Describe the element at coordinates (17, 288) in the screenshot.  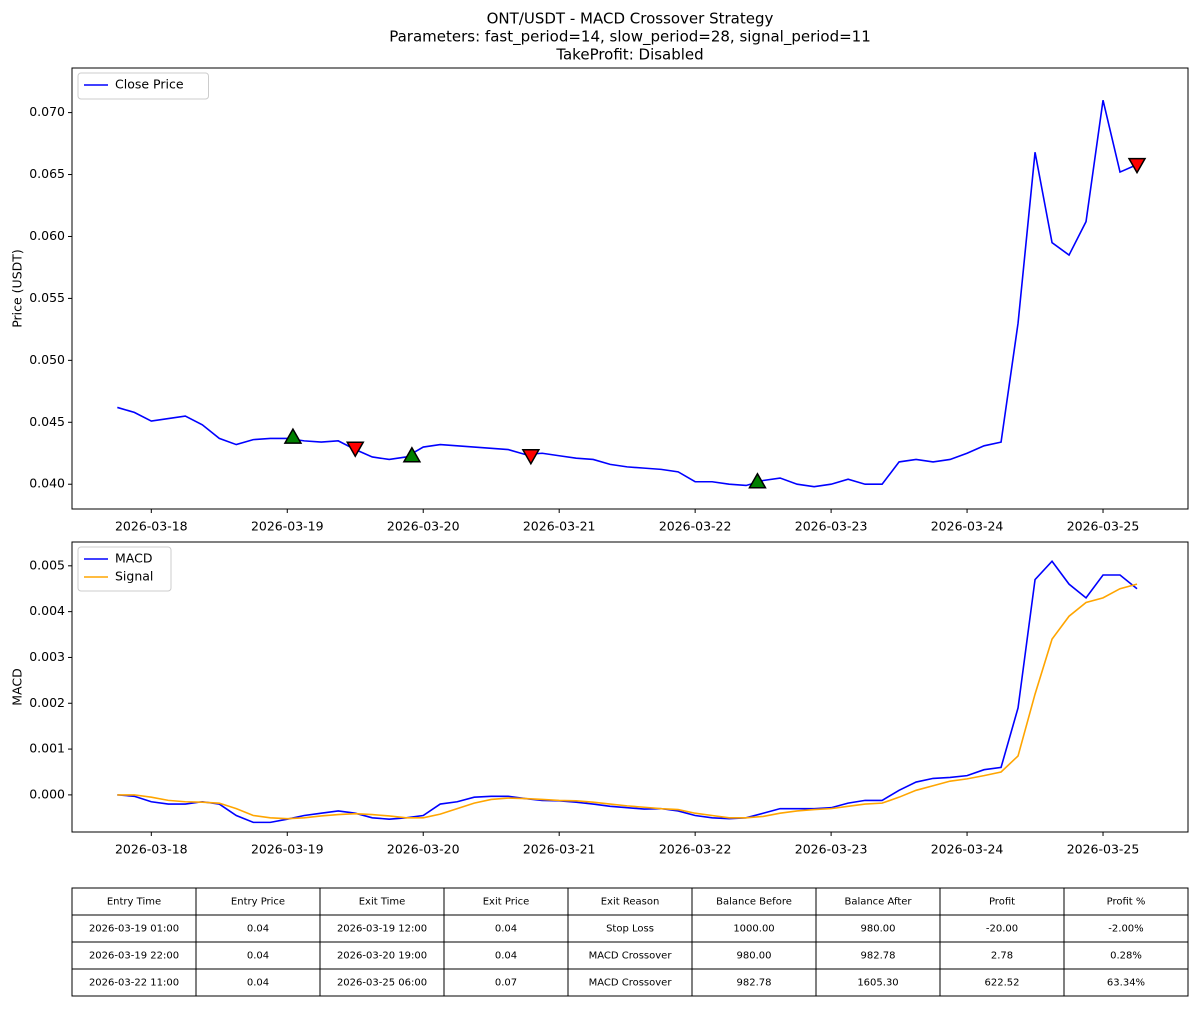
I see `y-axis-label: Price (USDT)` at that location.